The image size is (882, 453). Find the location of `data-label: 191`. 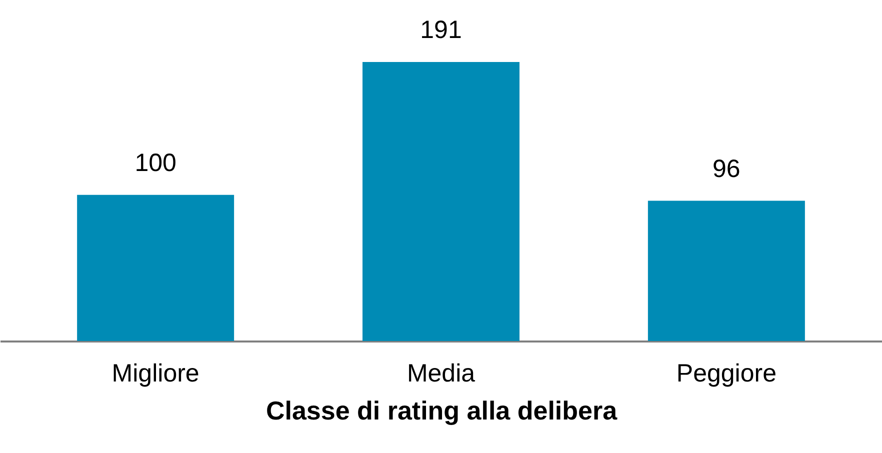

data-label: 191 is located at coordinates (441, 30).